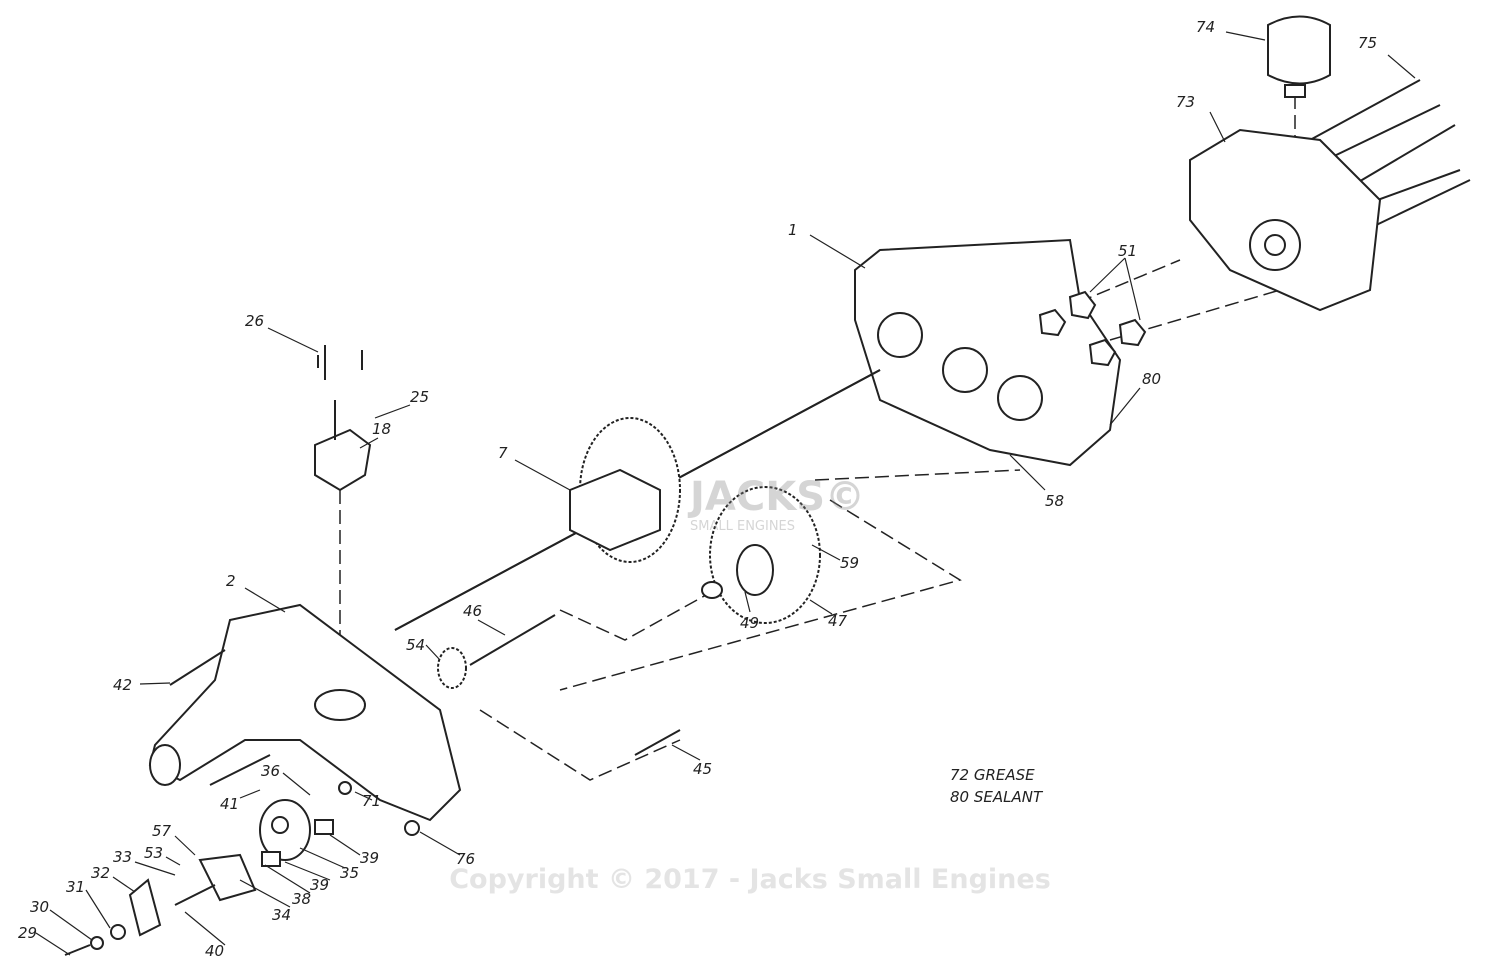  Describe the element at coordinates (231, 581) in the screenshot. I see `part-number: 2` at that location.